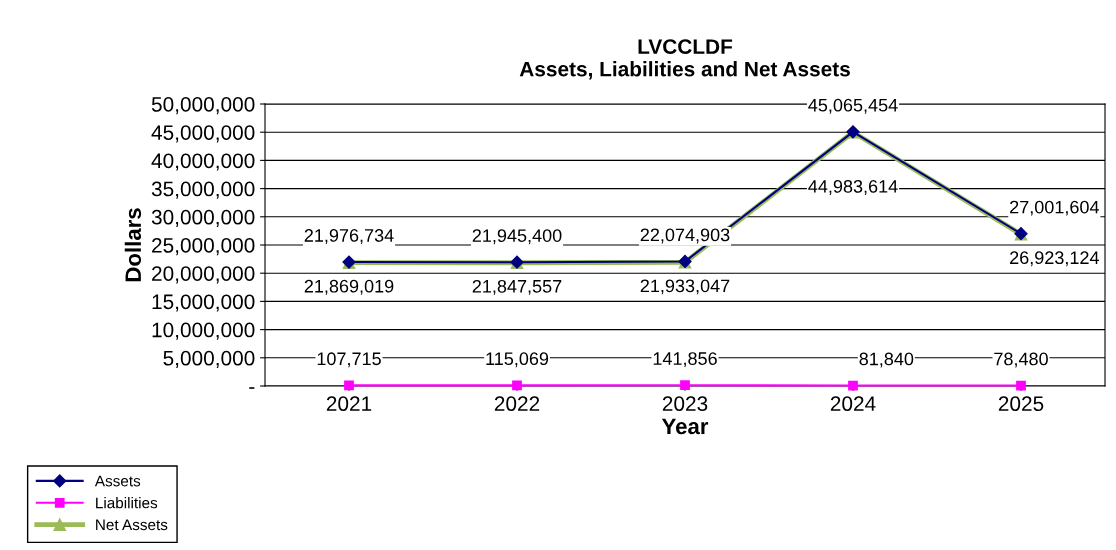 This screenshot has height=550, width=1116. Describe the element at coordinates (203, 275) in the screenshot. I see `y-tick-label: 20,000,000` at that location.